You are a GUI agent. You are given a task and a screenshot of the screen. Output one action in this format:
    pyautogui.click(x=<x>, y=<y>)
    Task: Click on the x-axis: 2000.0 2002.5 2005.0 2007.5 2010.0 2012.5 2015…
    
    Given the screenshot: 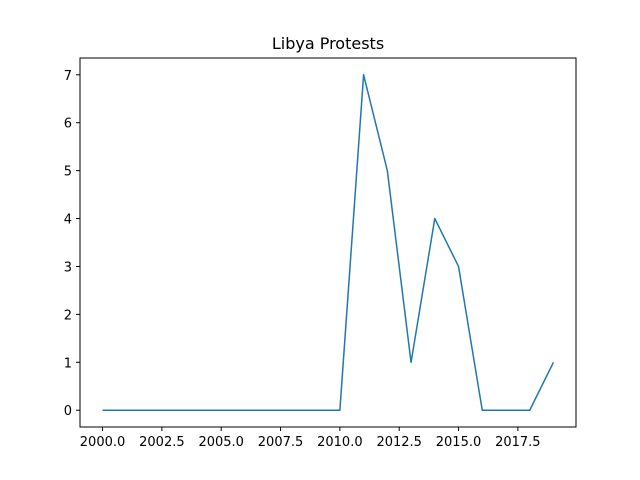 What is the action you would take?
    pyautogui.click(x=310, y=438)
    